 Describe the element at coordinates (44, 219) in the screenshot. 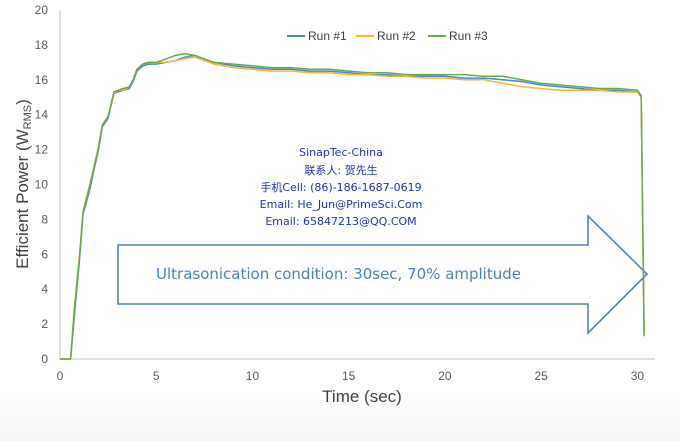

I see `y-tick-label: 8` at that location.